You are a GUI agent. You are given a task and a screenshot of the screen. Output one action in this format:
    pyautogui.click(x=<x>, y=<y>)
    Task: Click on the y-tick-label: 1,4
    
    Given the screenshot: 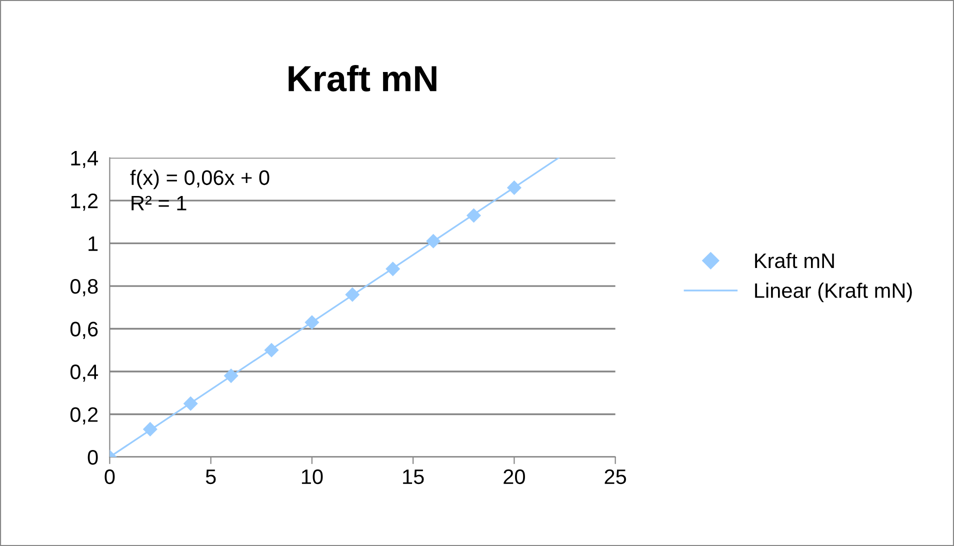 What is the action you would take?
    pyautogui.click(x=84, y=159)
    